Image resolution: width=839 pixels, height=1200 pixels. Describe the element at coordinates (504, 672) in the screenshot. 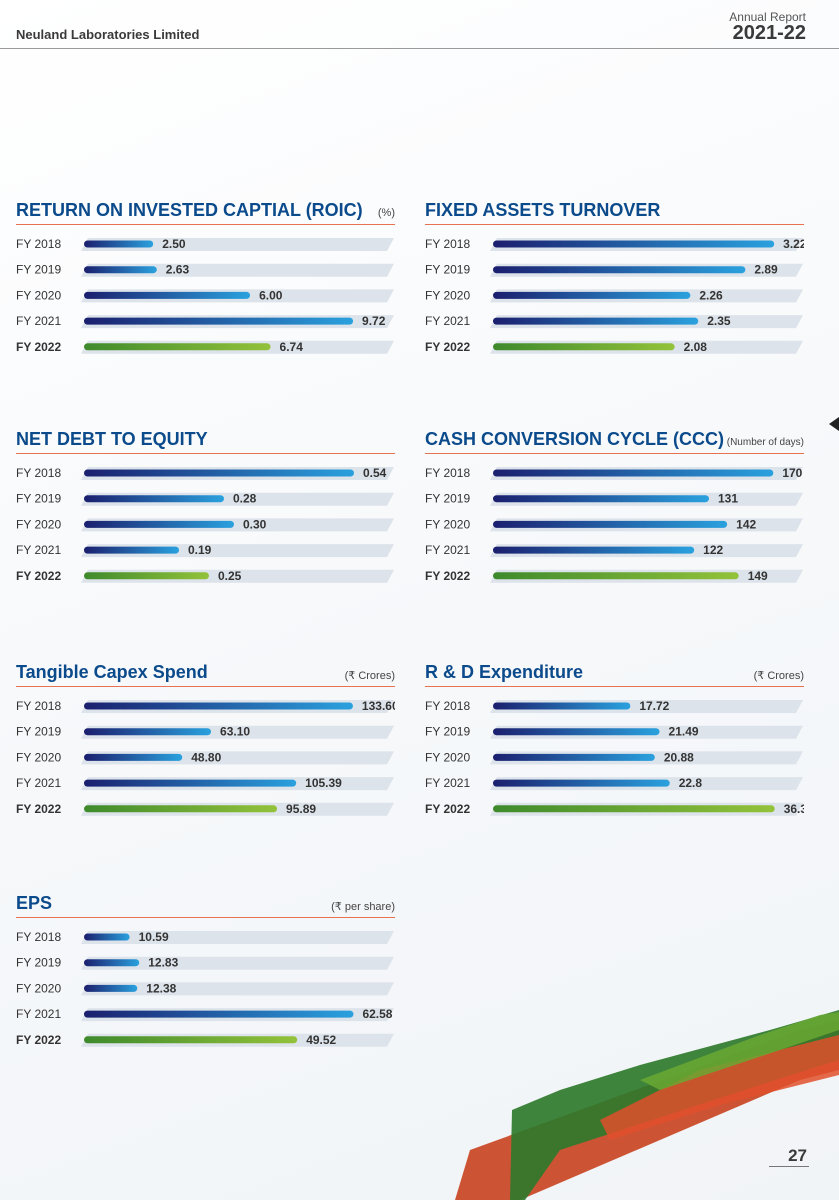

I see `chart-title: R & D Expenditure` at that location.